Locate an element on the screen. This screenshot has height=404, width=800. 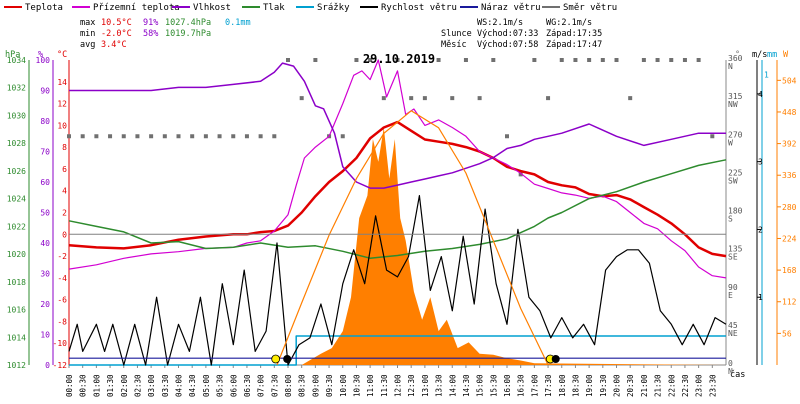
pressure-tick-label: 1030 is located at coordinates (16, 115).